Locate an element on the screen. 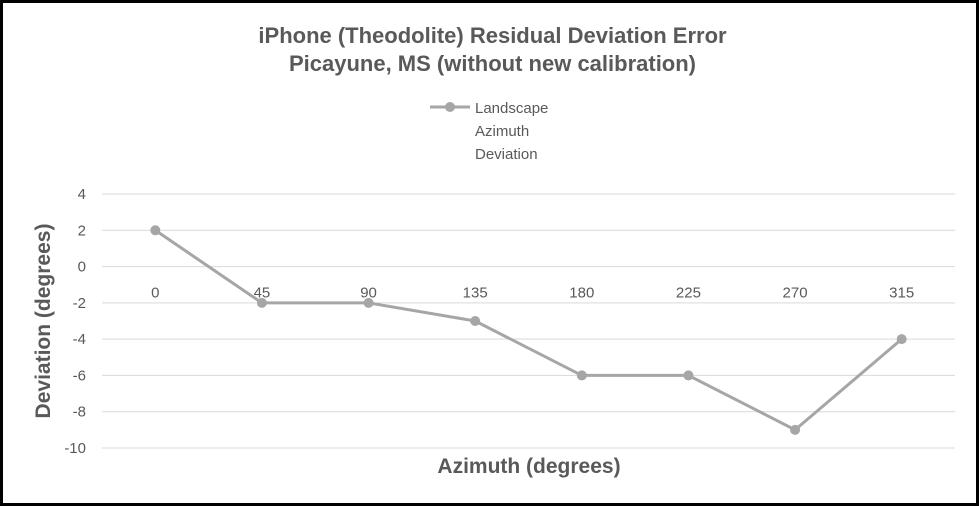  x-tick-label: 45 is located at coordinates (262, 293).